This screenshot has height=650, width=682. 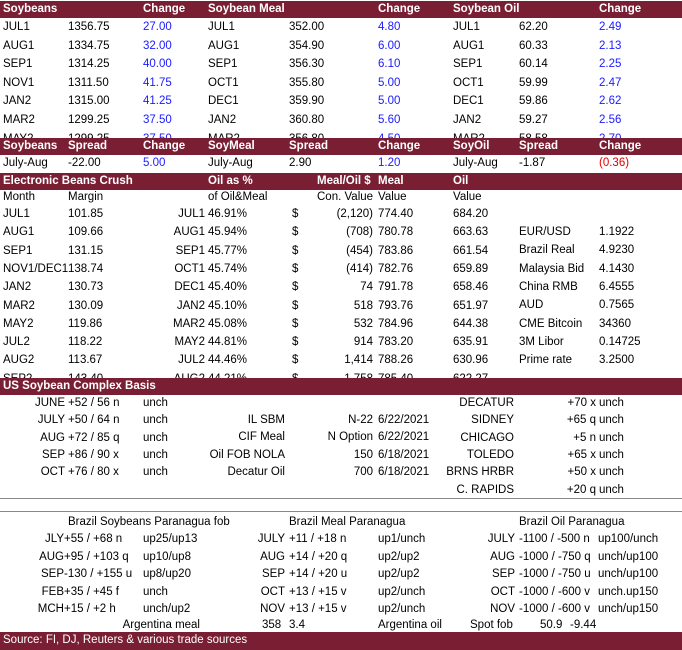 What do you see at coordinates (17, 287) in the screenshot?
I see `crush-month: JAN2` at bounding box center [17, 287].